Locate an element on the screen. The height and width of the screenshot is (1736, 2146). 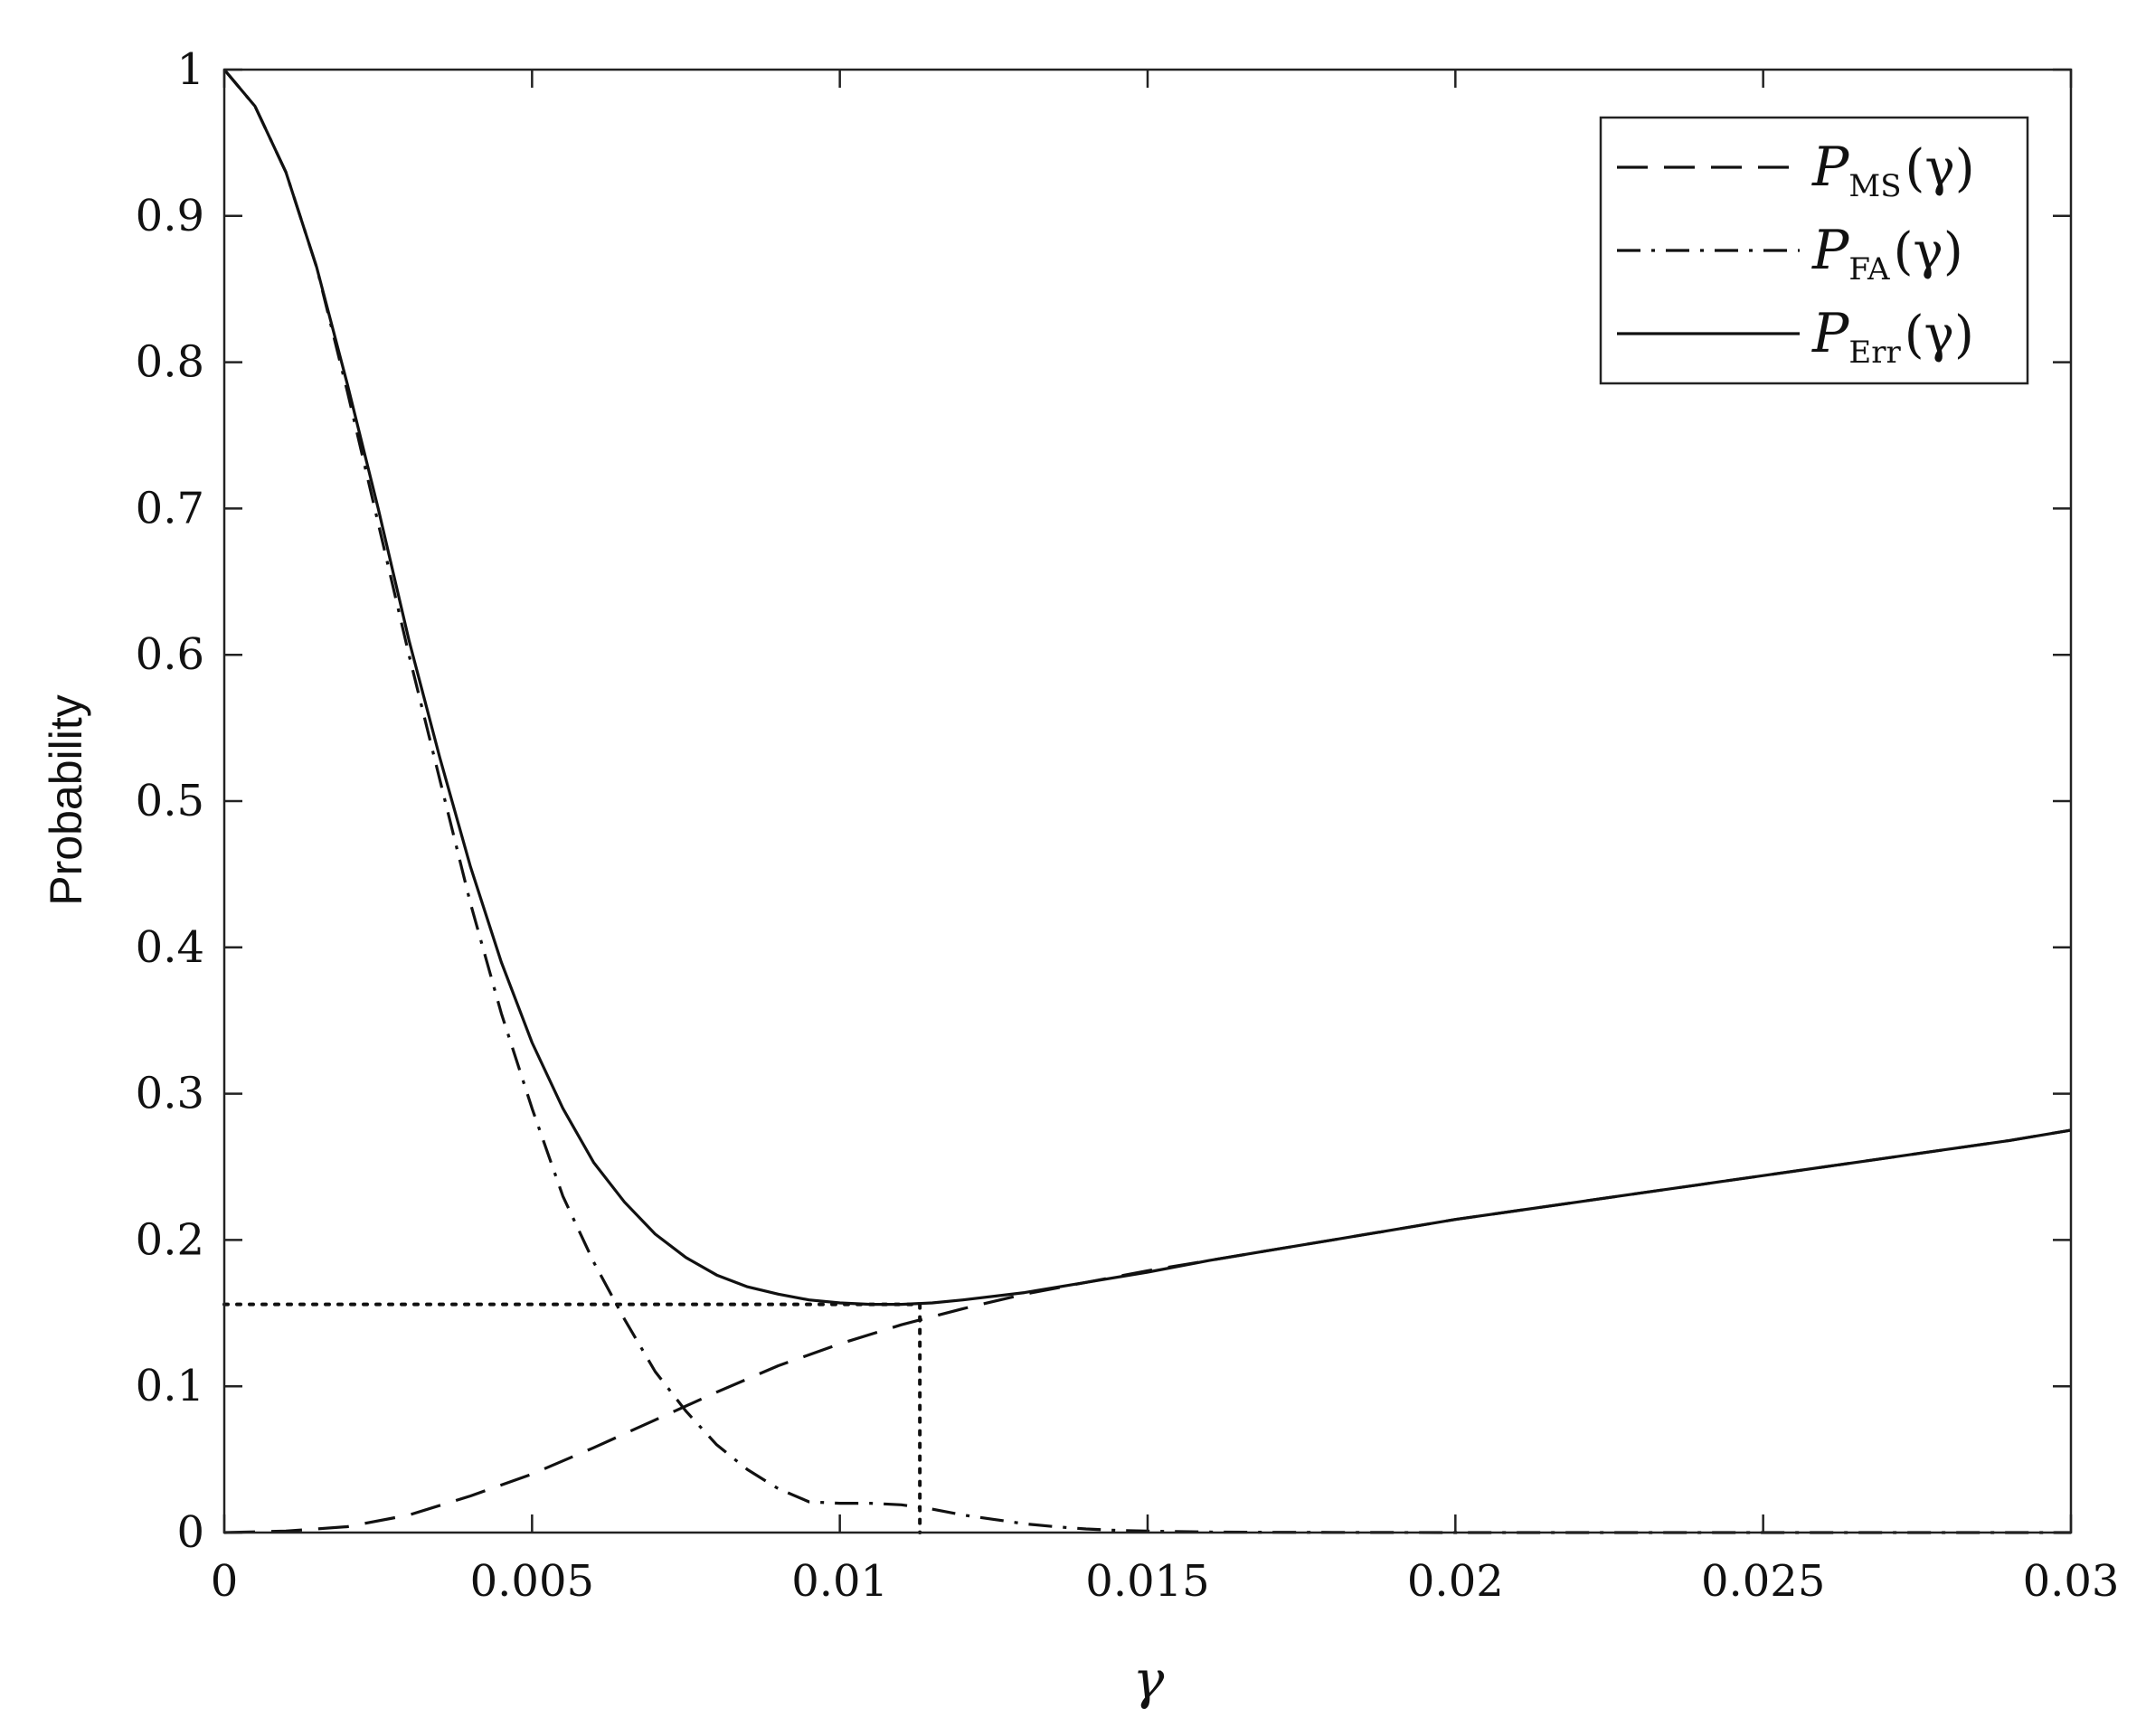
x-tick-label: 0.025 is located at coordinates (1763, 1581).